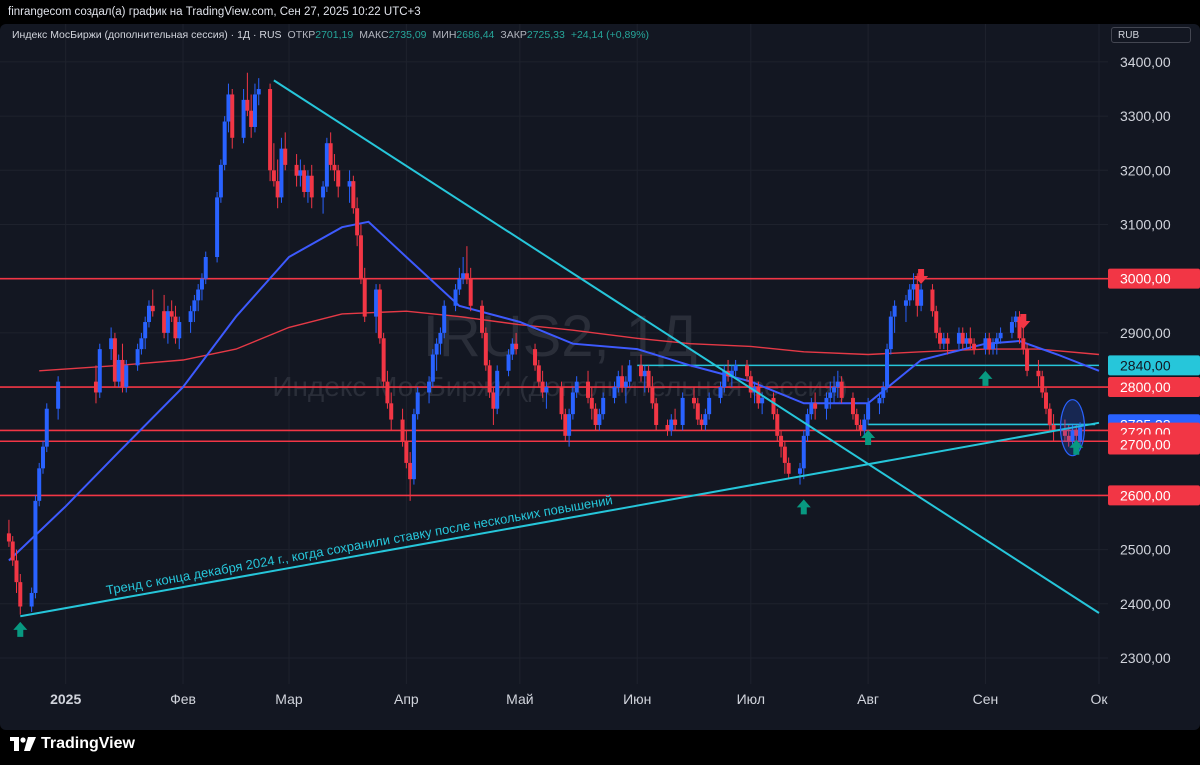 The height and width of the screenshot is (765, 1200). Describe the element at coordinates (600, 747) in the screenshot. I see `footer: TradingView` at that location.